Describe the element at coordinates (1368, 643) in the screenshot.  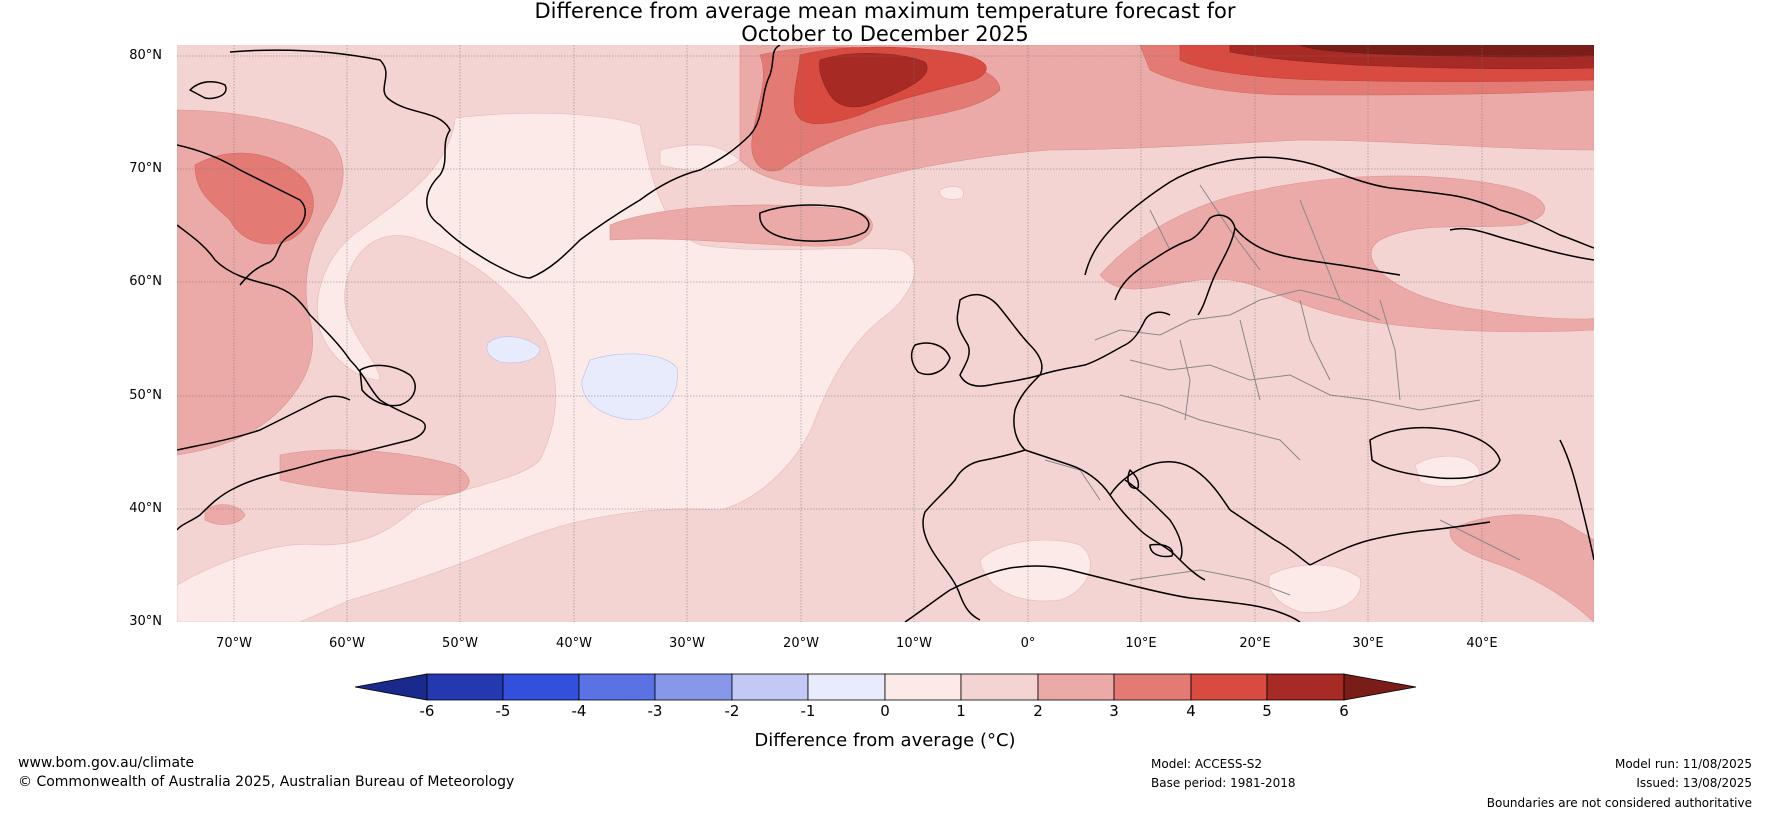
I see `lon-label-30e: 30°E` at that location.